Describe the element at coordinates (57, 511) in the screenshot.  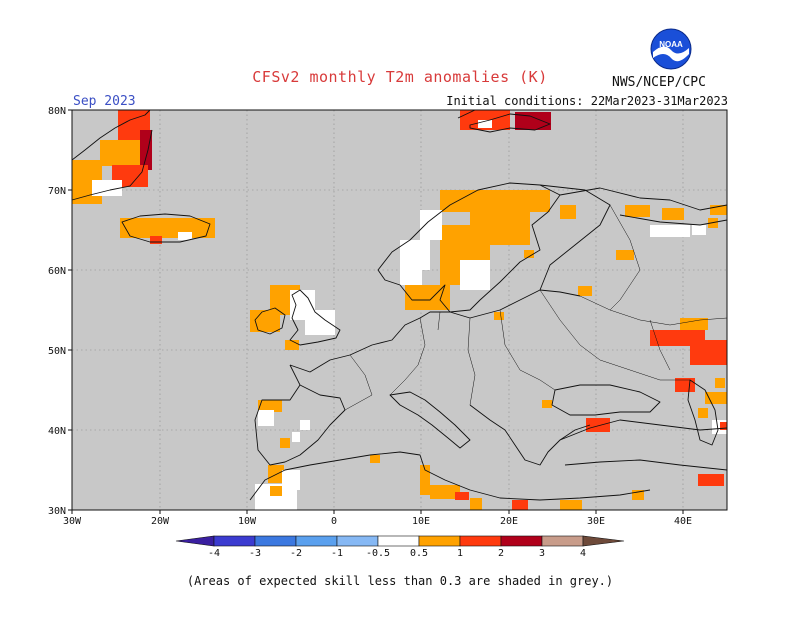
I see `lat-label: 30N` at that location.